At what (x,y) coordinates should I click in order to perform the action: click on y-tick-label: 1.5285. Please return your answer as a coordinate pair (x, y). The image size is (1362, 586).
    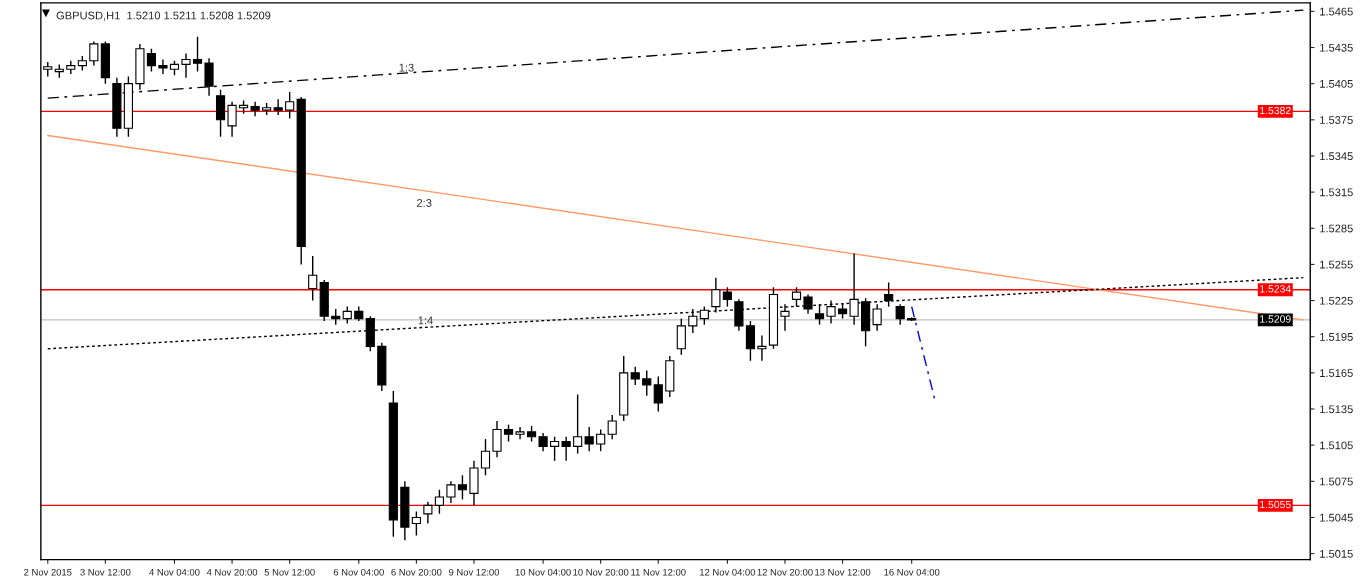
    Looking at the image, I should click on (1336, 228).